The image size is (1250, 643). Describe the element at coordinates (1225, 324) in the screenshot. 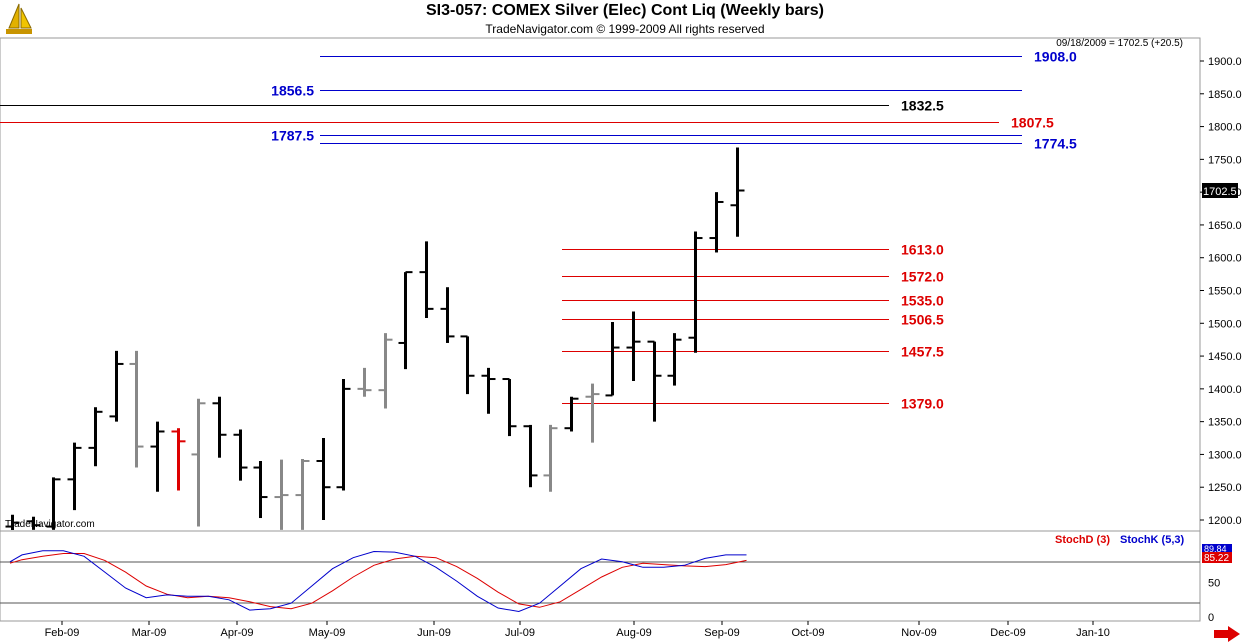

I see `y-tick-label: 1500.0` at that location.